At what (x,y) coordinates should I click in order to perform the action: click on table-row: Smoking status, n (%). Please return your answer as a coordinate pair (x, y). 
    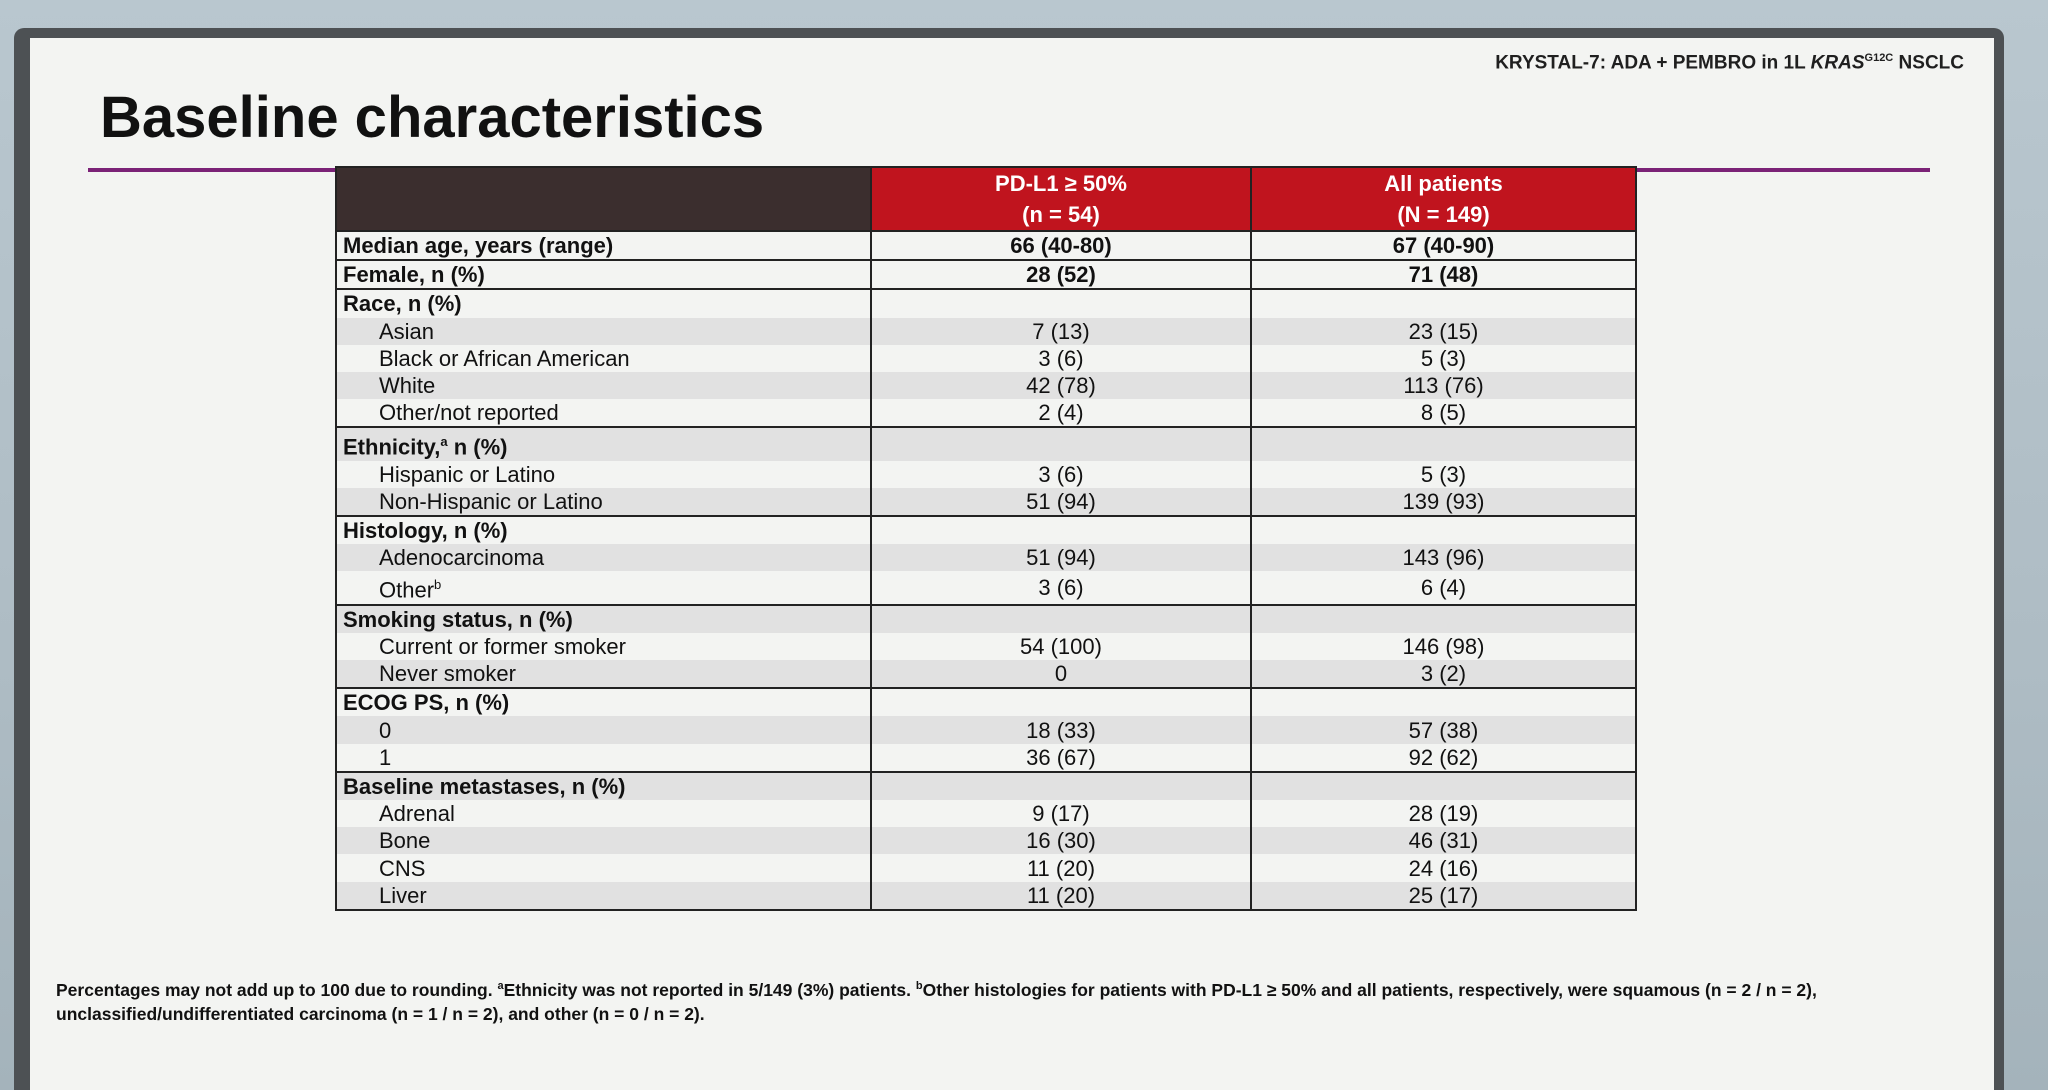
    Looking at the image, I should click on (986, 618).